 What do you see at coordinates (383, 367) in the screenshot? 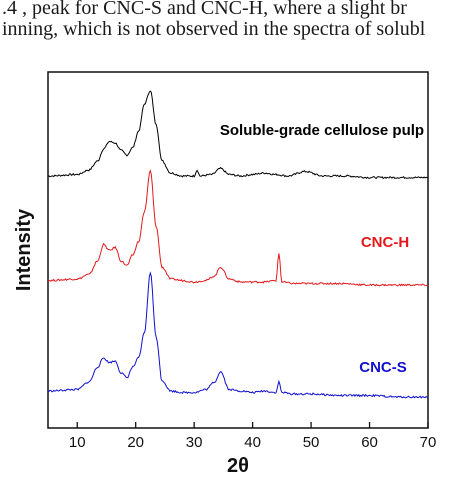
I see `series-label-3: CNC-S` at bounding box center [383, 367].